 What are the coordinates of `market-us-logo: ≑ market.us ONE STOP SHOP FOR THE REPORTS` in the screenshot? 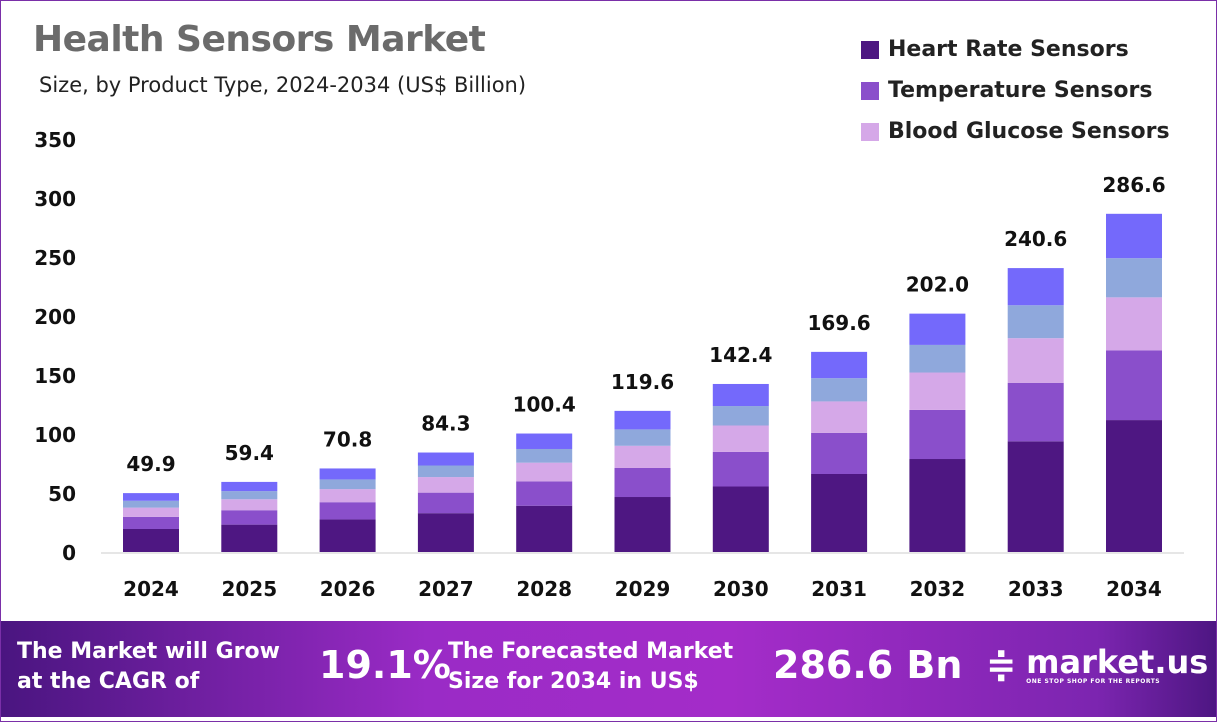 It's located at (1097, 665).